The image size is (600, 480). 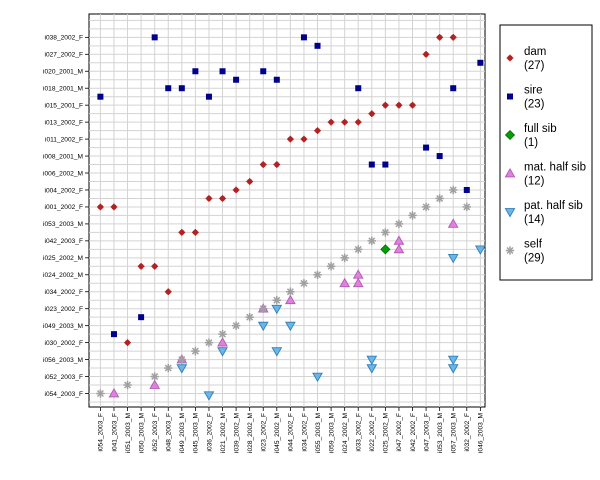 What do you see at coordinates (64, 105) in the screenshot?
I see `y-tick-label: i015_2001_F` at bounding box center [64, 105].